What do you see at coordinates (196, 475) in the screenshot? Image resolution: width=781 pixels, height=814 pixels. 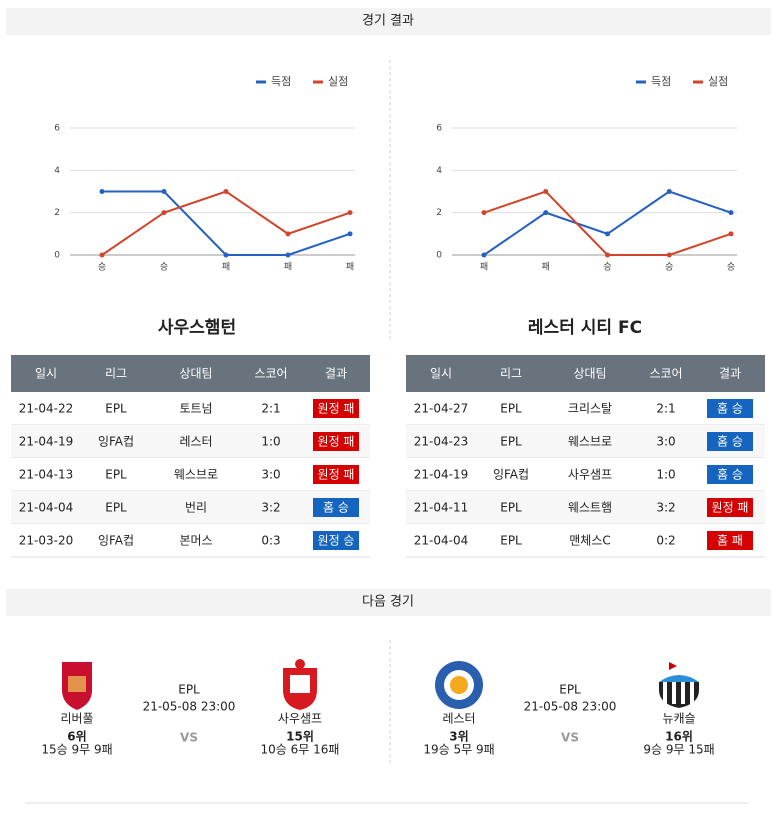 I see `table-cell: 웨스브로` at bounding box center [196, 475].